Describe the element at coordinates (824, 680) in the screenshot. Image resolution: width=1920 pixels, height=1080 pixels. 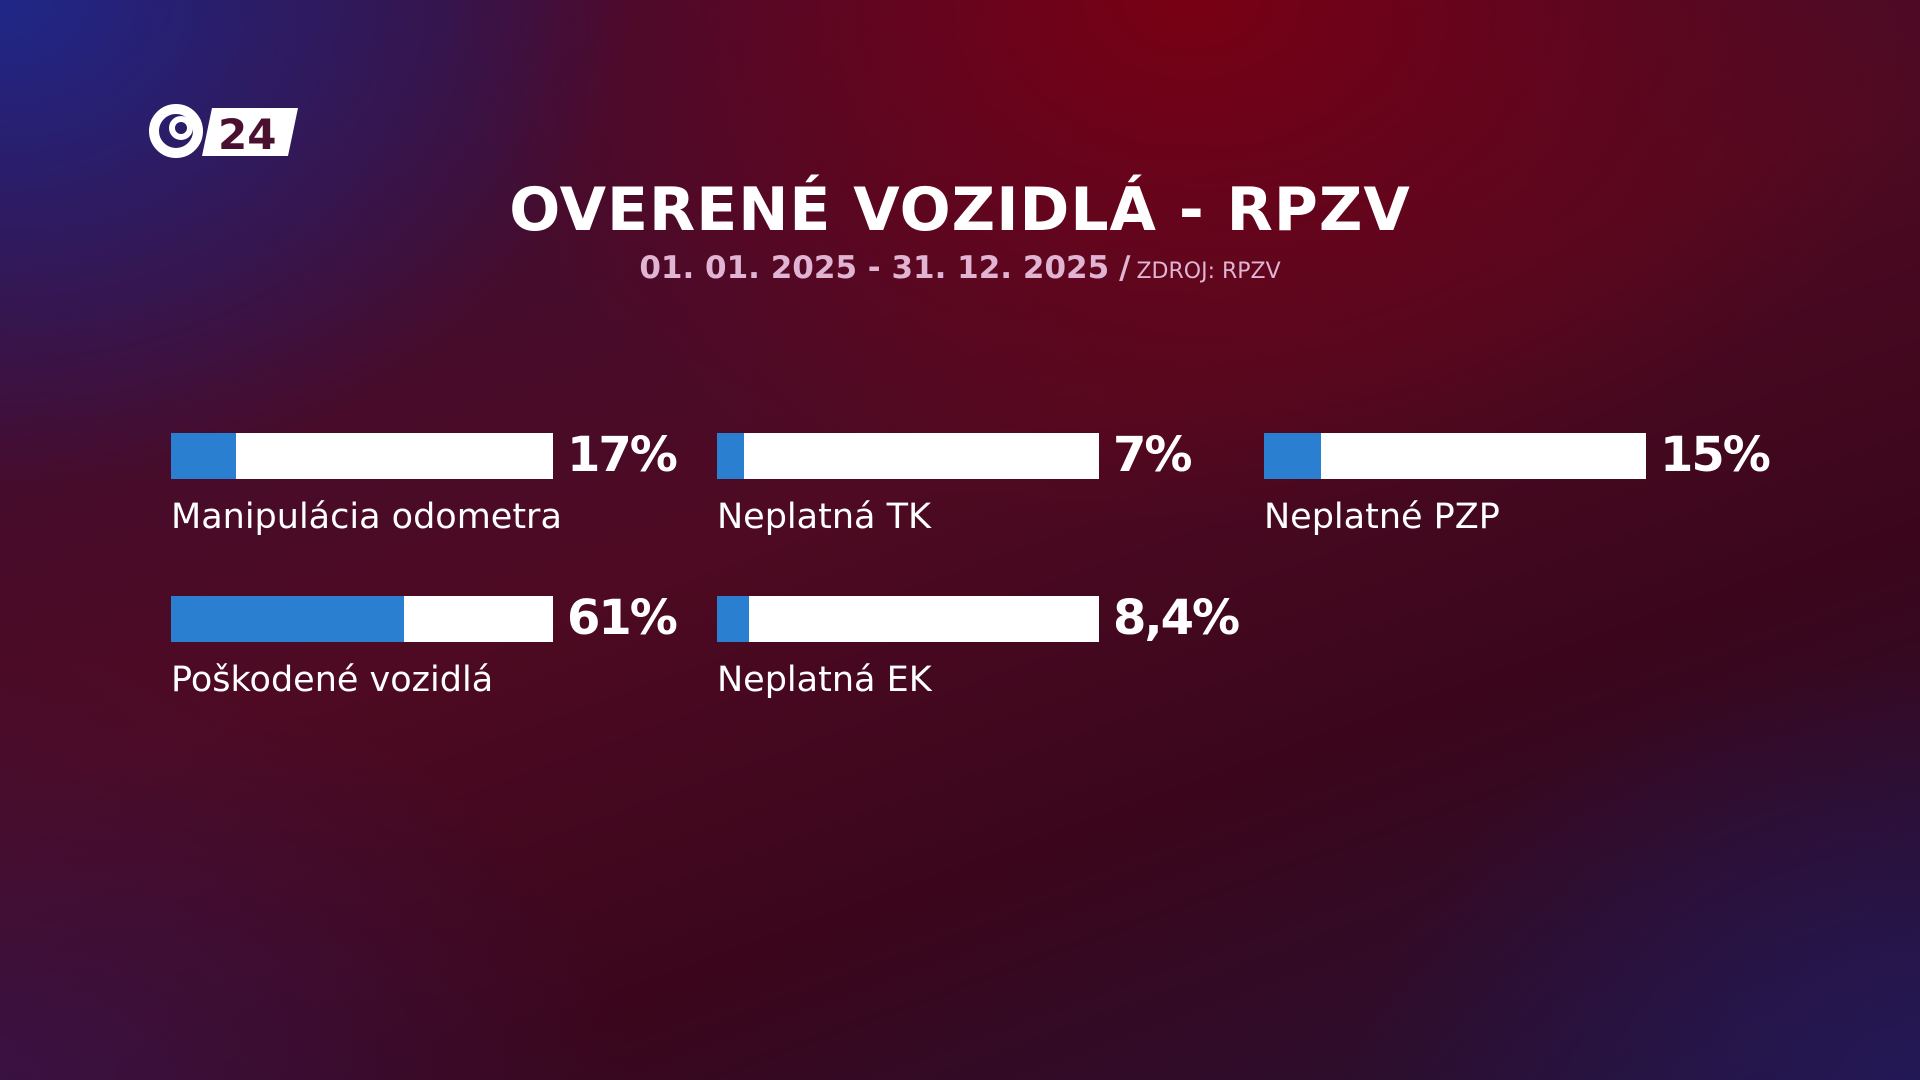
I see `category-label: Neplatná EK` at that location.